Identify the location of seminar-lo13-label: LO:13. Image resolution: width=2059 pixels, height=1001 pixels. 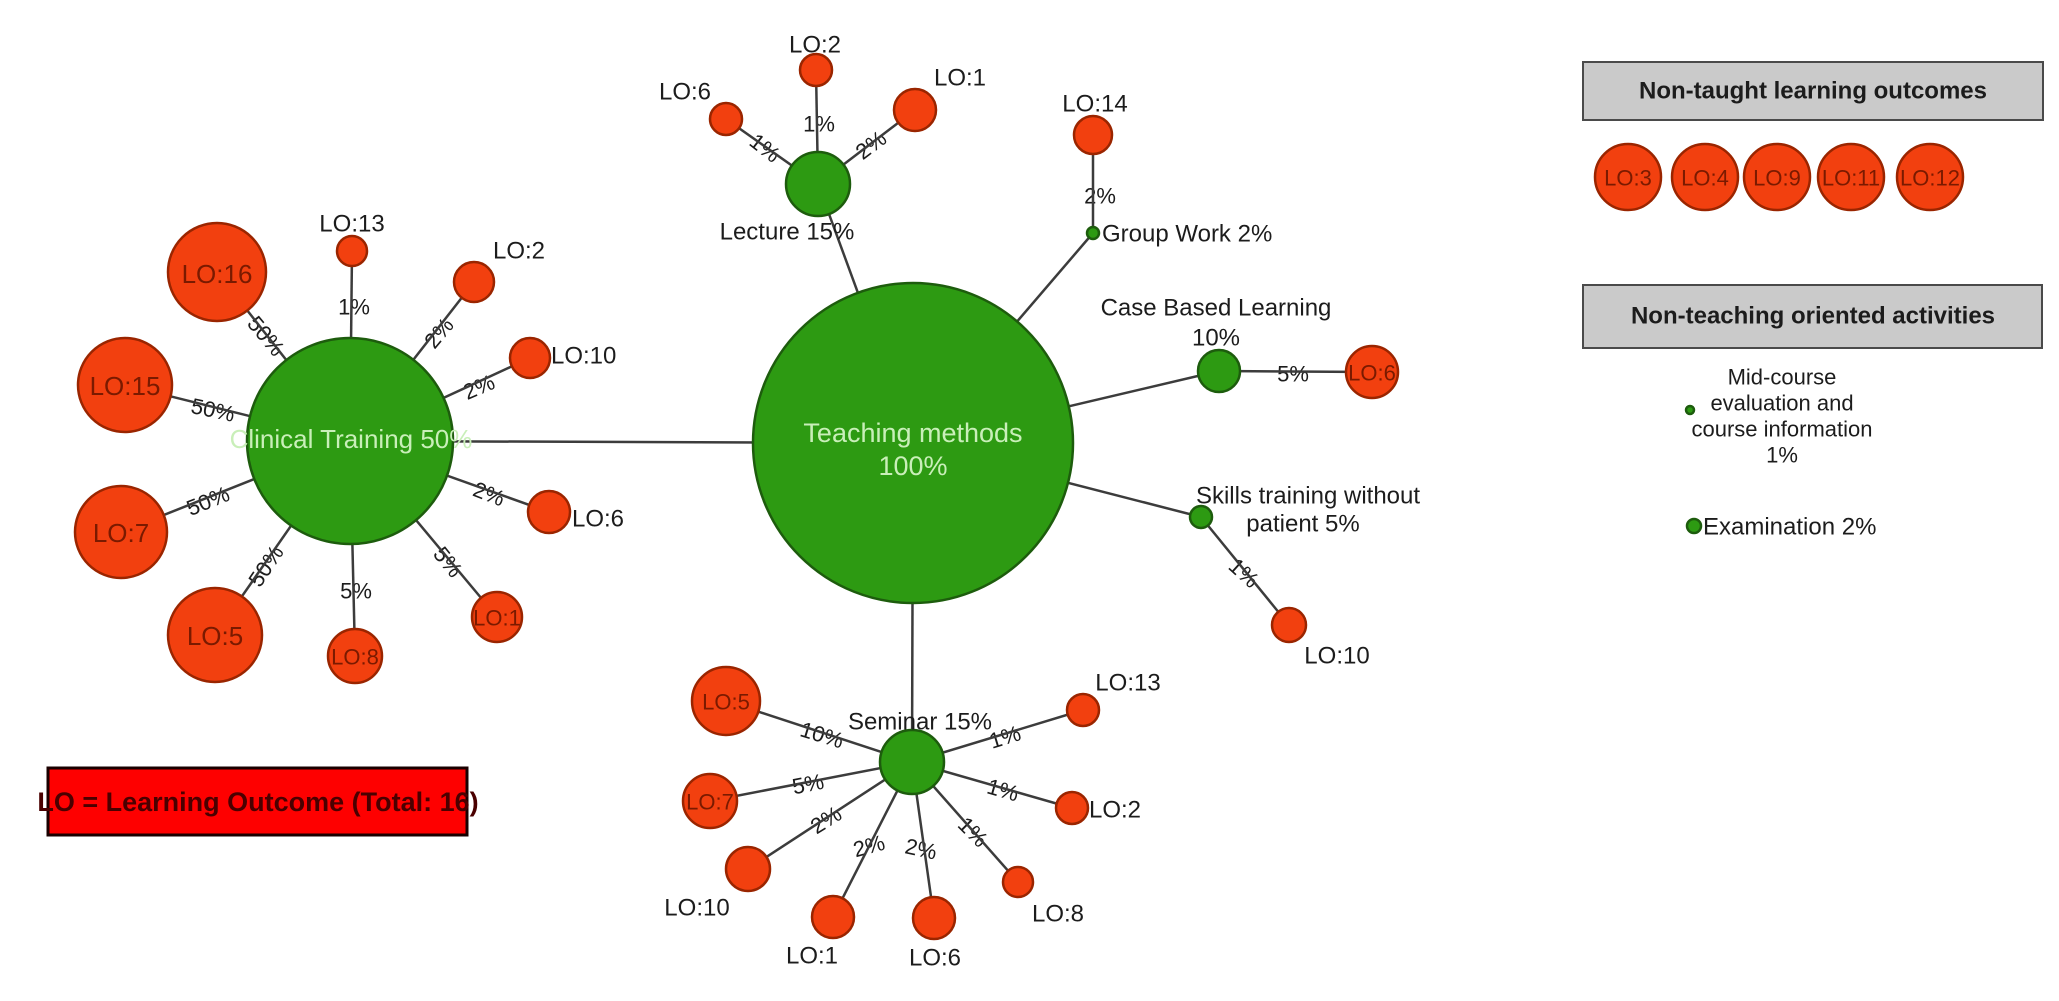
(1127, 683).